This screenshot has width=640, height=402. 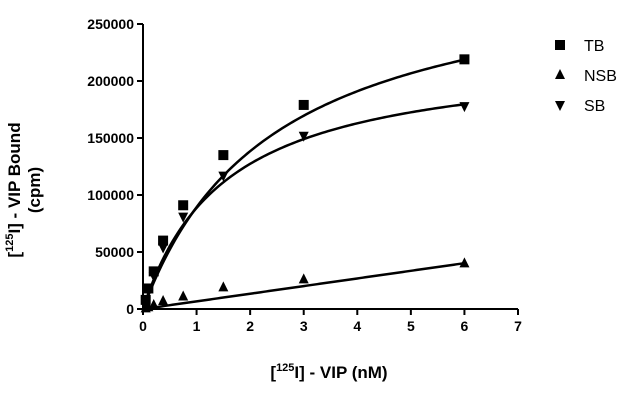 What do you see at coordinates (110, 24) in the screenshot?
I see `y-tick-label: 250000` at bounding box center [110, 24].